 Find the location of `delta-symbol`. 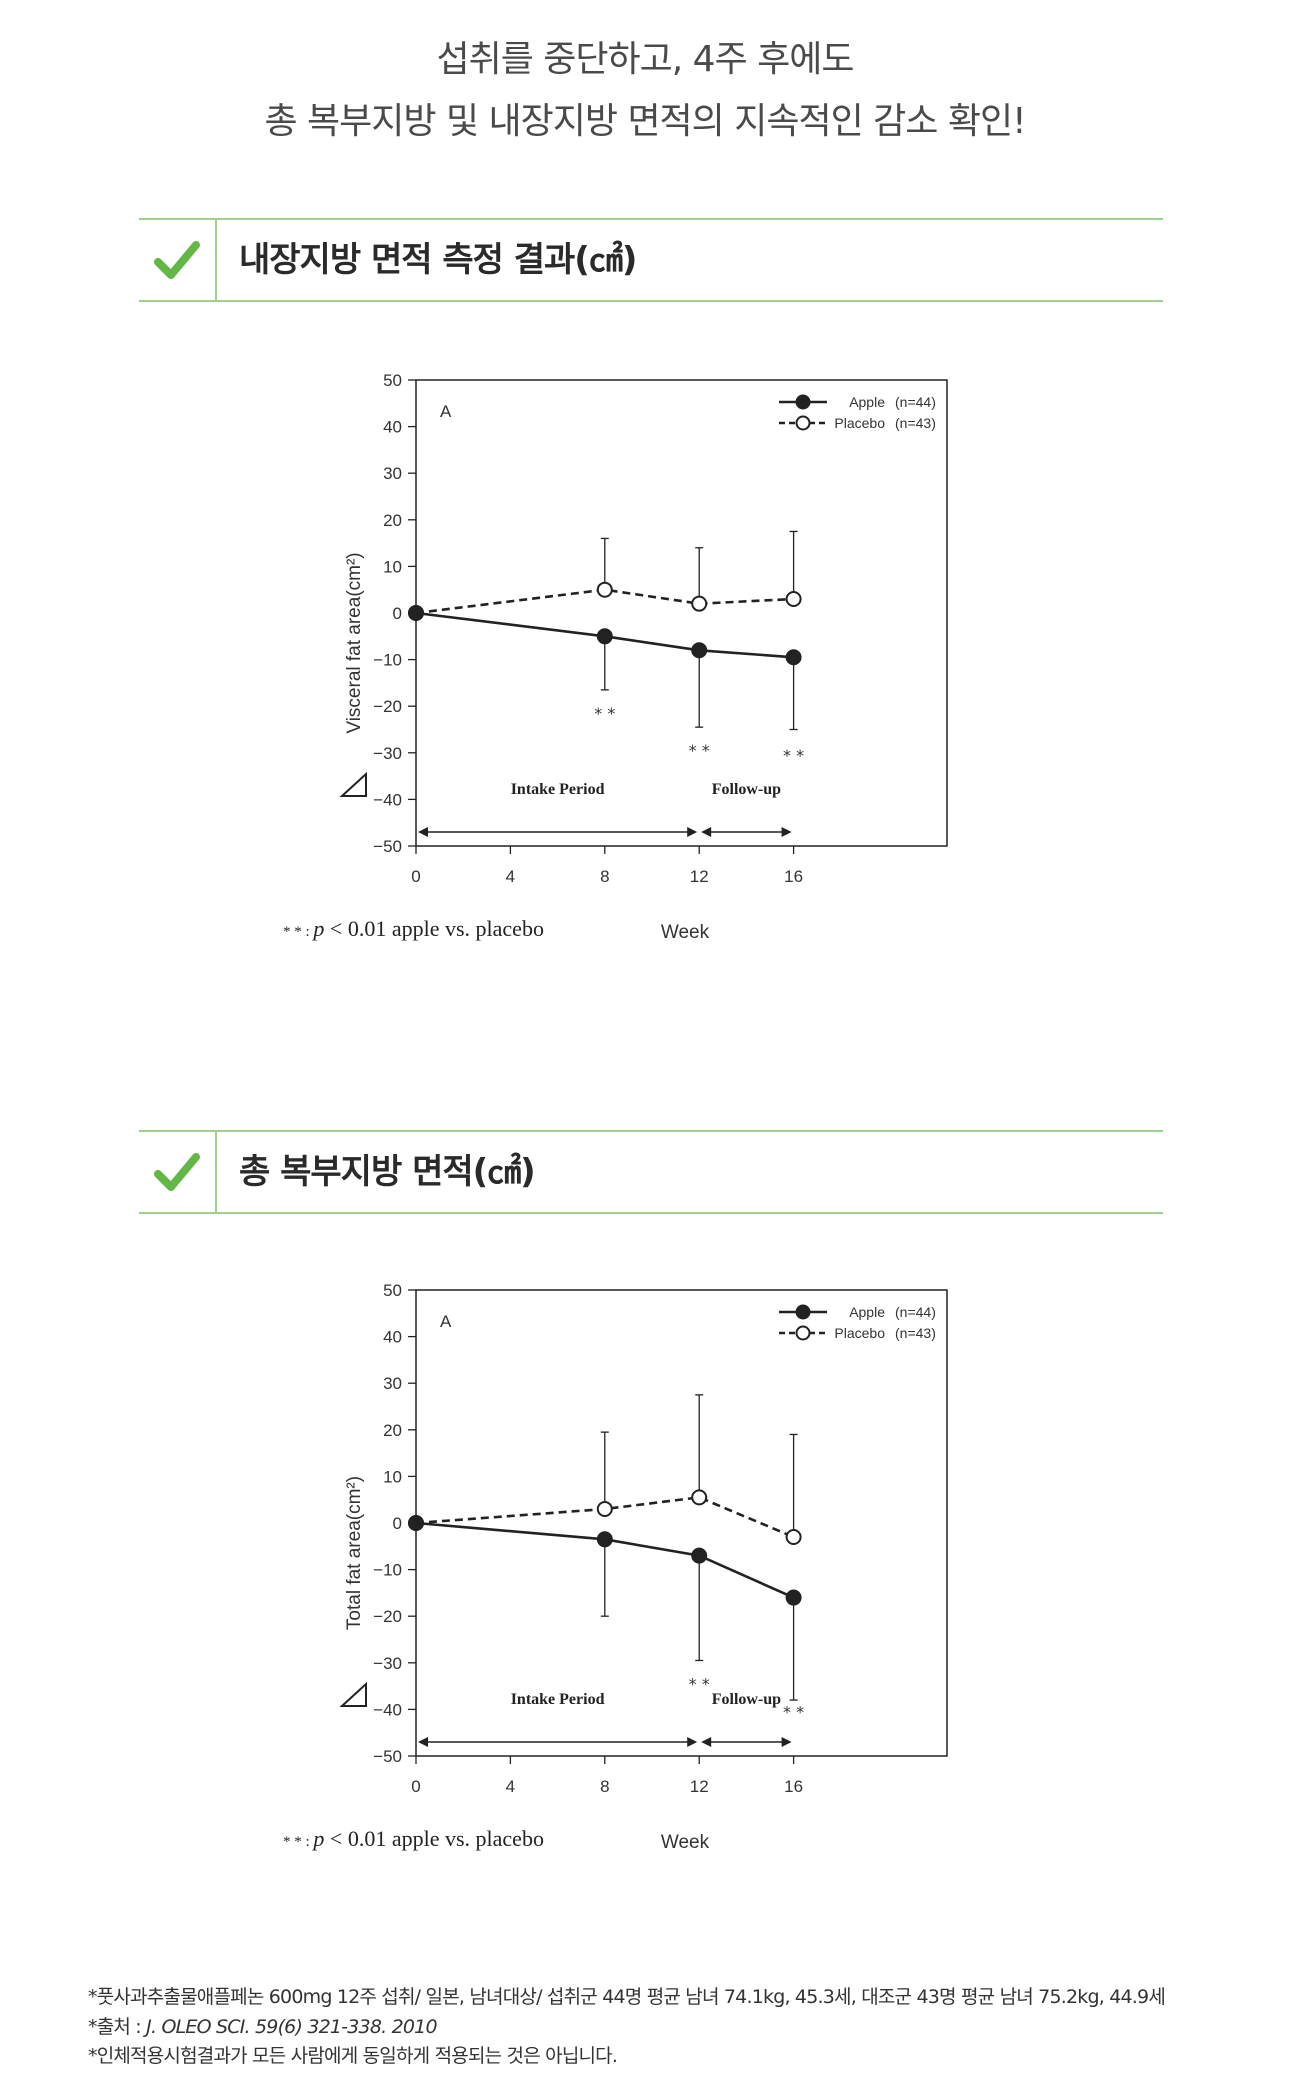

delta-symbol is located at coordinates (353, 784).